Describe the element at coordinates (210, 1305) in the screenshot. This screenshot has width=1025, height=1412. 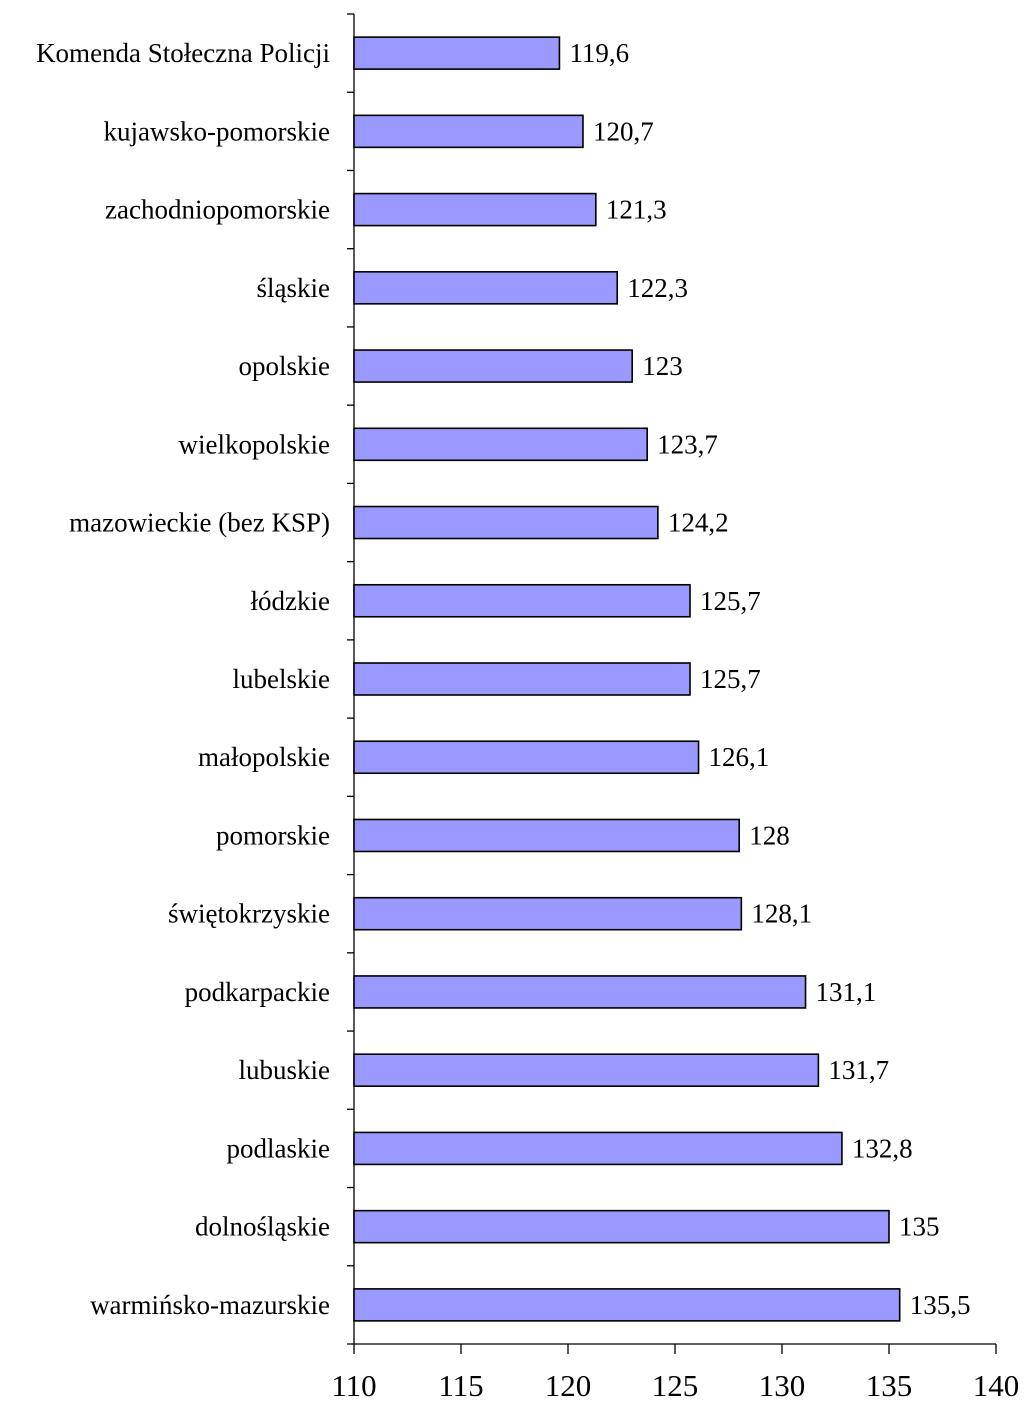
I see `category-label: warmińsko-mazurskie` at that location.